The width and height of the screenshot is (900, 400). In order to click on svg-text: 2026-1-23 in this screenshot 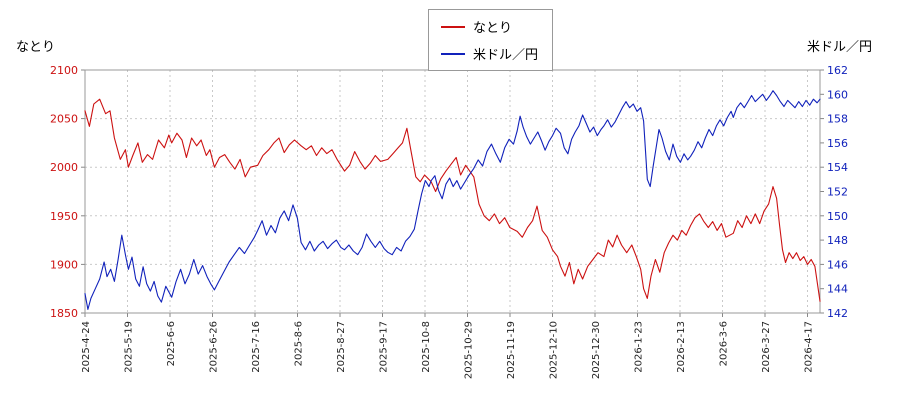, I will do `click(639, 347)`.